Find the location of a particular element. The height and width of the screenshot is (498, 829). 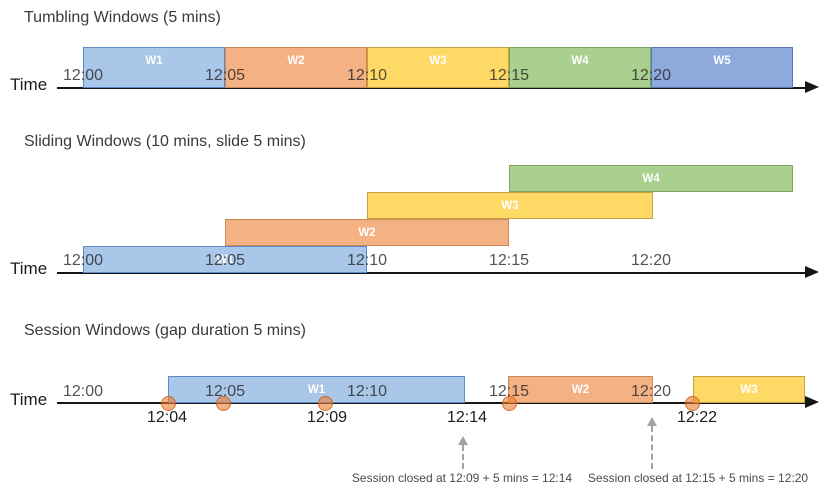

event-time-label: 12:14 is located at coordinates (467, 417).